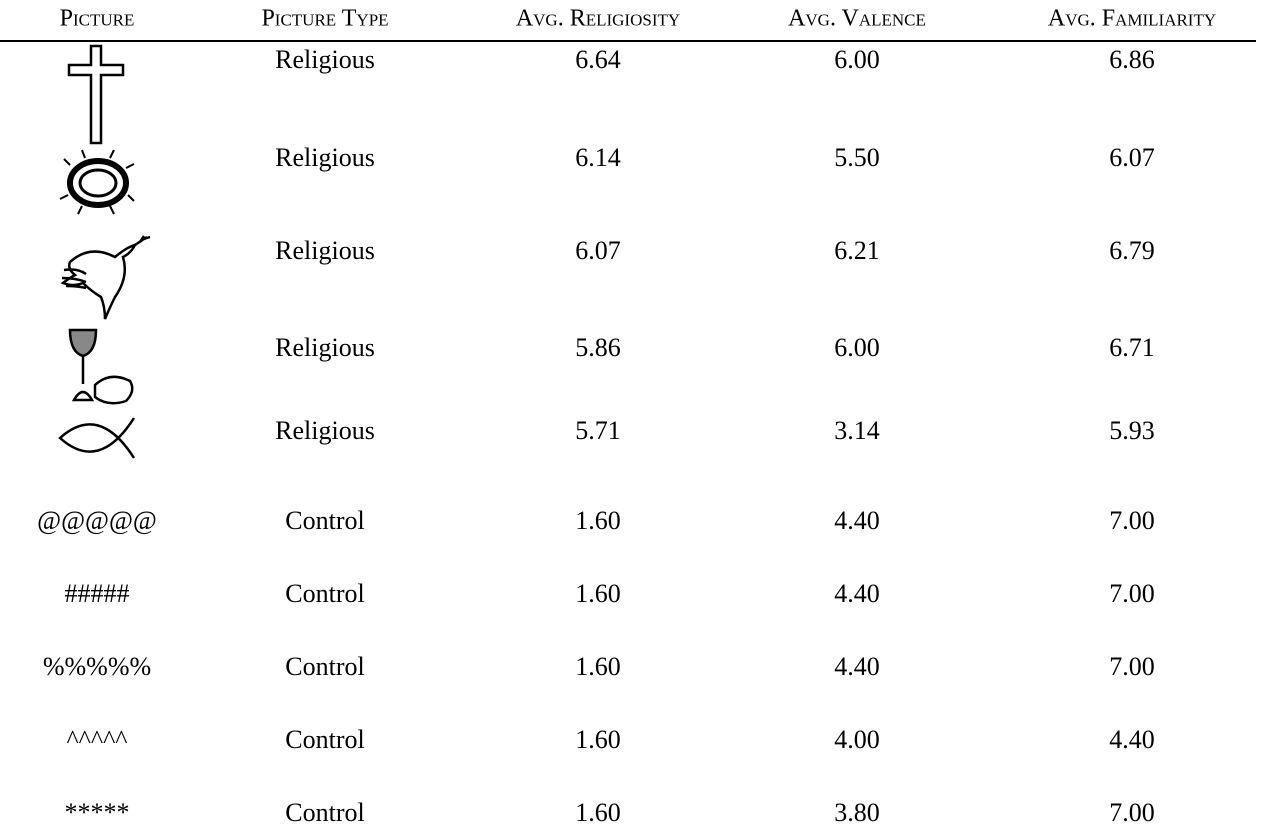  What do you see at coordinates (1132, 19) in the screenshot?
I see `column-header: Avg. Familiarity` at bounding box center [1132, 19].